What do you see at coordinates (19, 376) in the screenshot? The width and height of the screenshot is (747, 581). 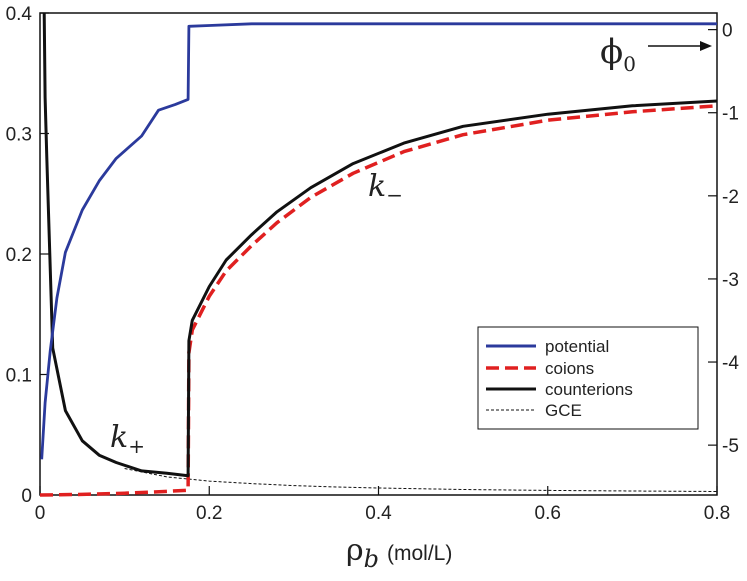 I see `y-left-tick-label: 0.1` at bounding box center [19, 376].